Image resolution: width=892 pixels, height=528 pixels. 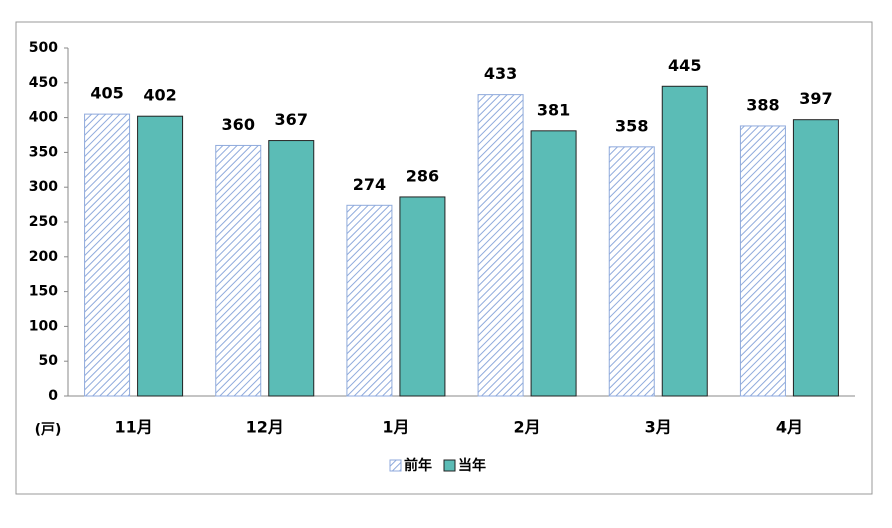 I want to click on y-tick-label: 200, so click(x=43, y=257).